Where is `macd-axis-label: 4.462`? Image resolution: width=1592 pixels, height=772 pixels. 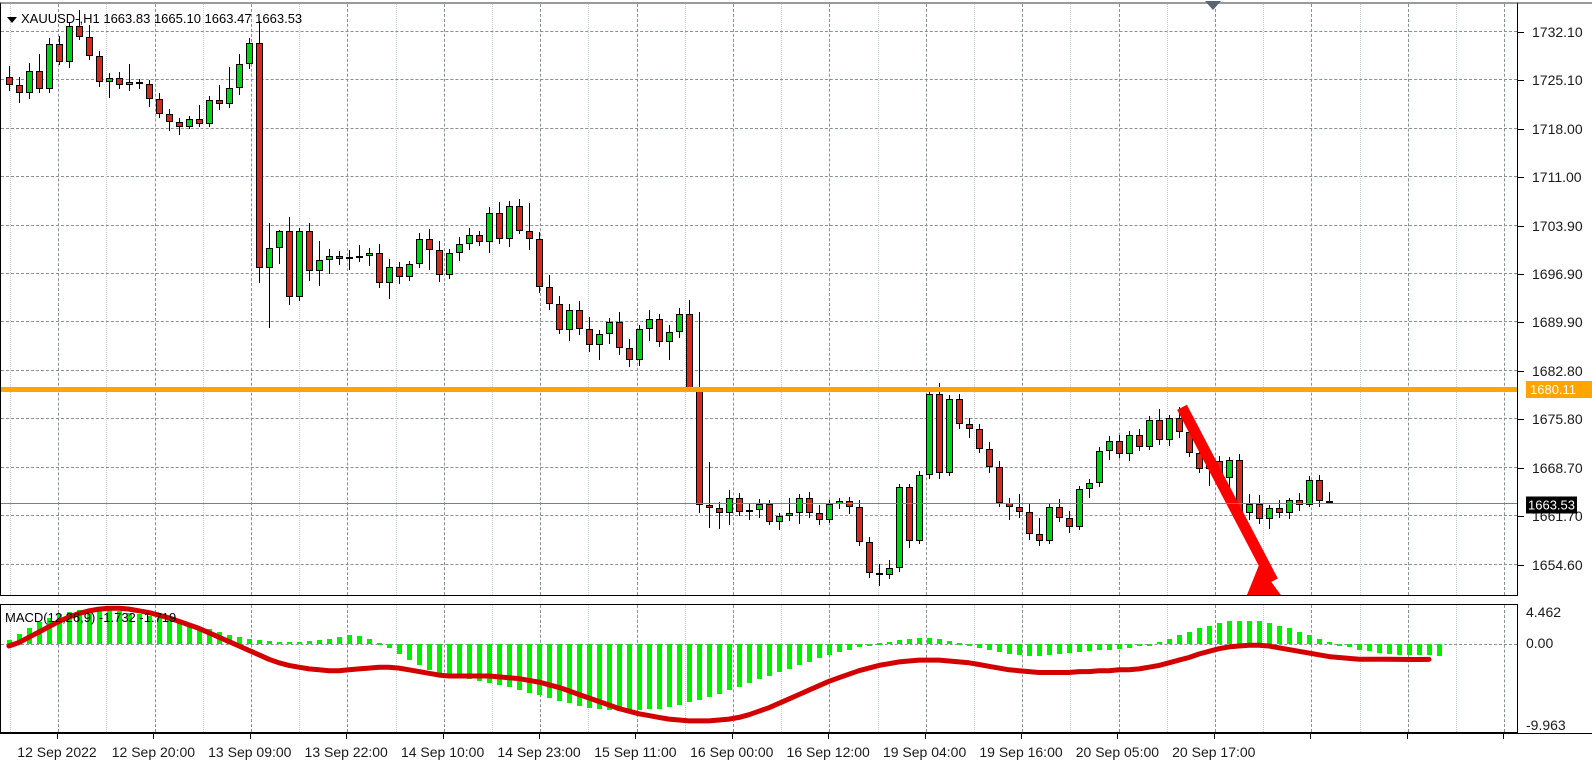 macd-axis-label: 4.462 is located at coordinates (1544, 612).